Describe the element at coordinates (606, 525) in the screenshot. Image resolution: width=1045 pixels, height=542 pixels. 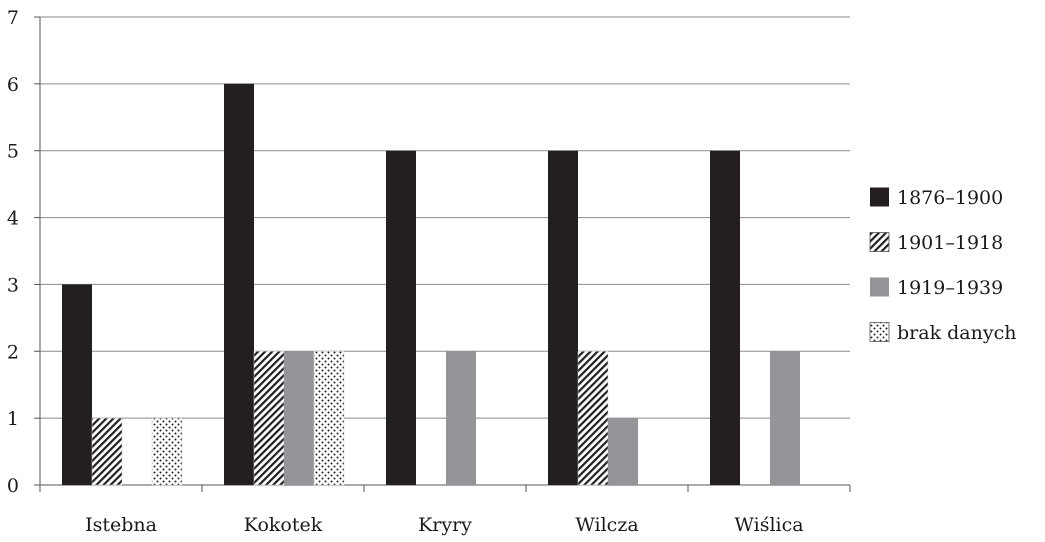
I see `x-category-label: Wilcza` at that location.